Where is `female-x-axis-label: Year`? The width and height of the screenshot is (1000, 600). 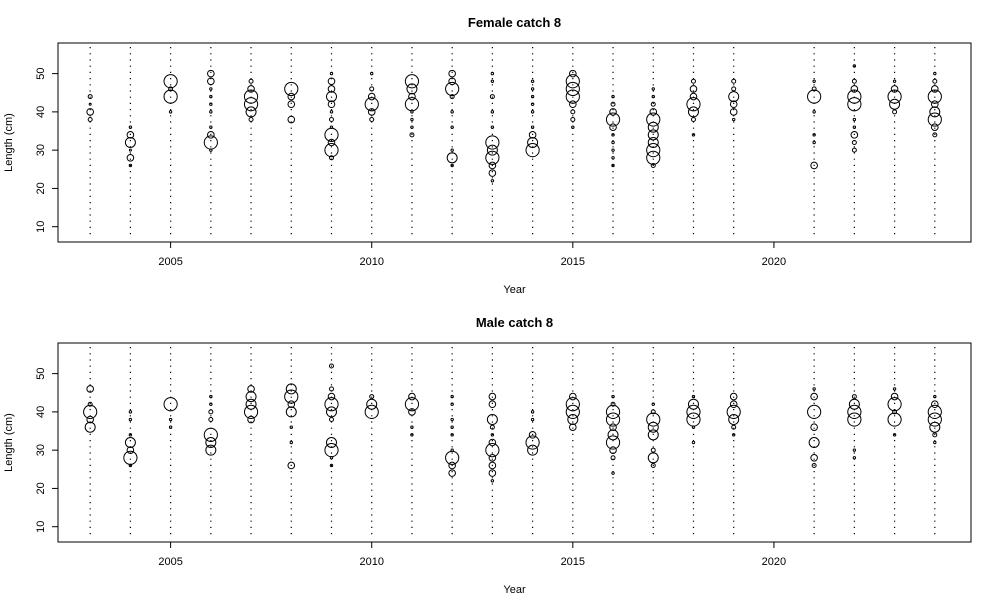 female-x-axis-label: Year is located at coordinates (514, 290).